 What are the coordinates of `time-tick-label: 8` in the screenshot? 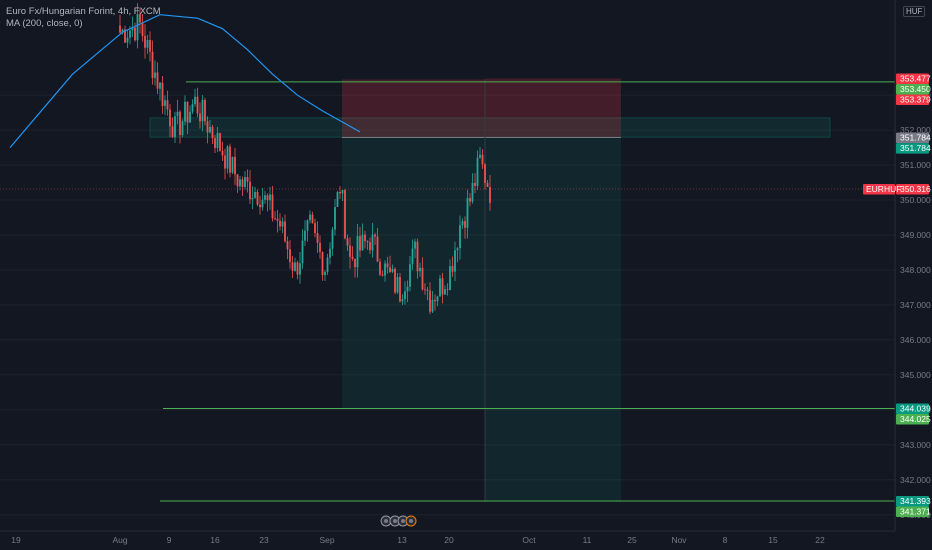 It's located at (725, 540).